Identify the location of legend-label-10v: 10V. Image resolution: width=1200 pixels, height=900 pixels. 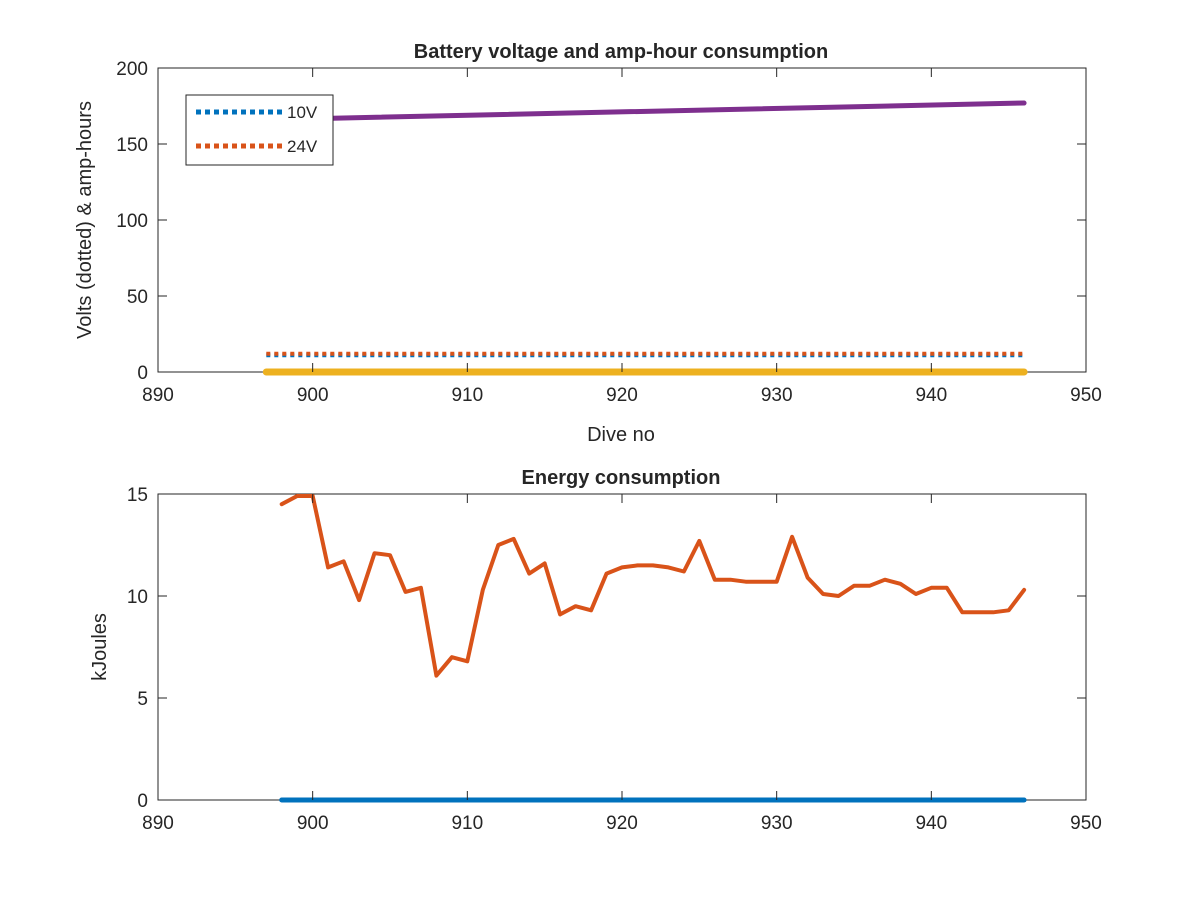
(302, 112).